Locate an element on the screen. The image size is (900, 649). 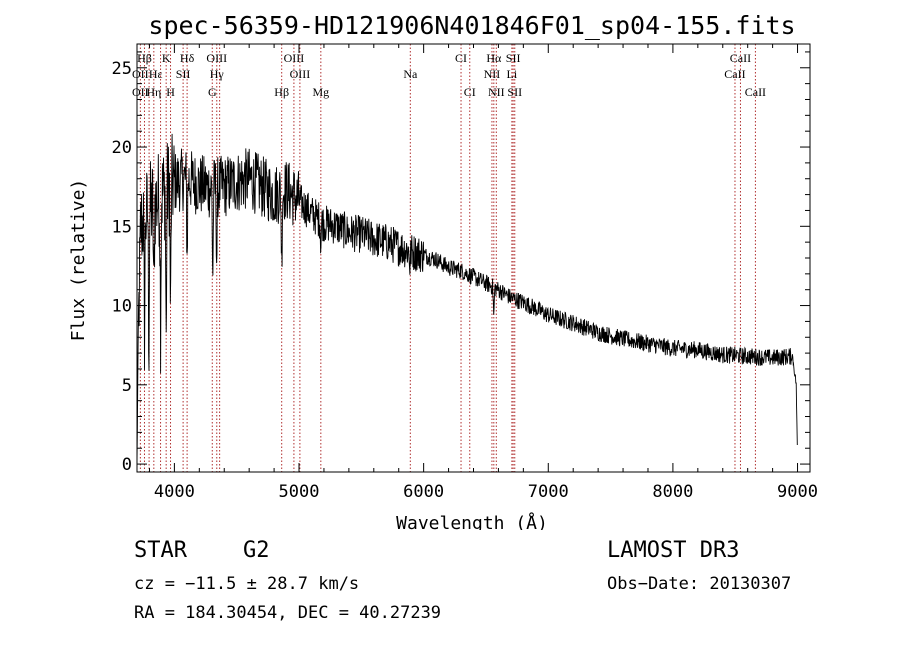
y-tick-label: 25 is located at coordinates (122, 69).